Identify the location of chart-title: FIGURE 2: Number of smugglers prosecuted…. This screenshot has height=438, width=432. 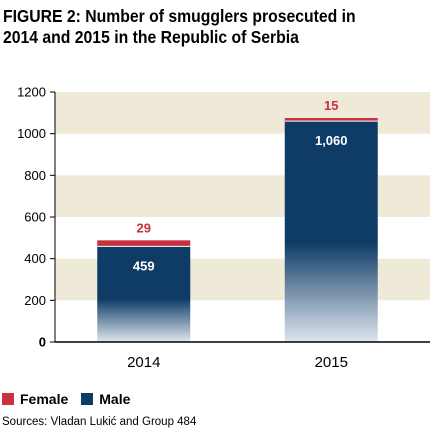
(179, 26).